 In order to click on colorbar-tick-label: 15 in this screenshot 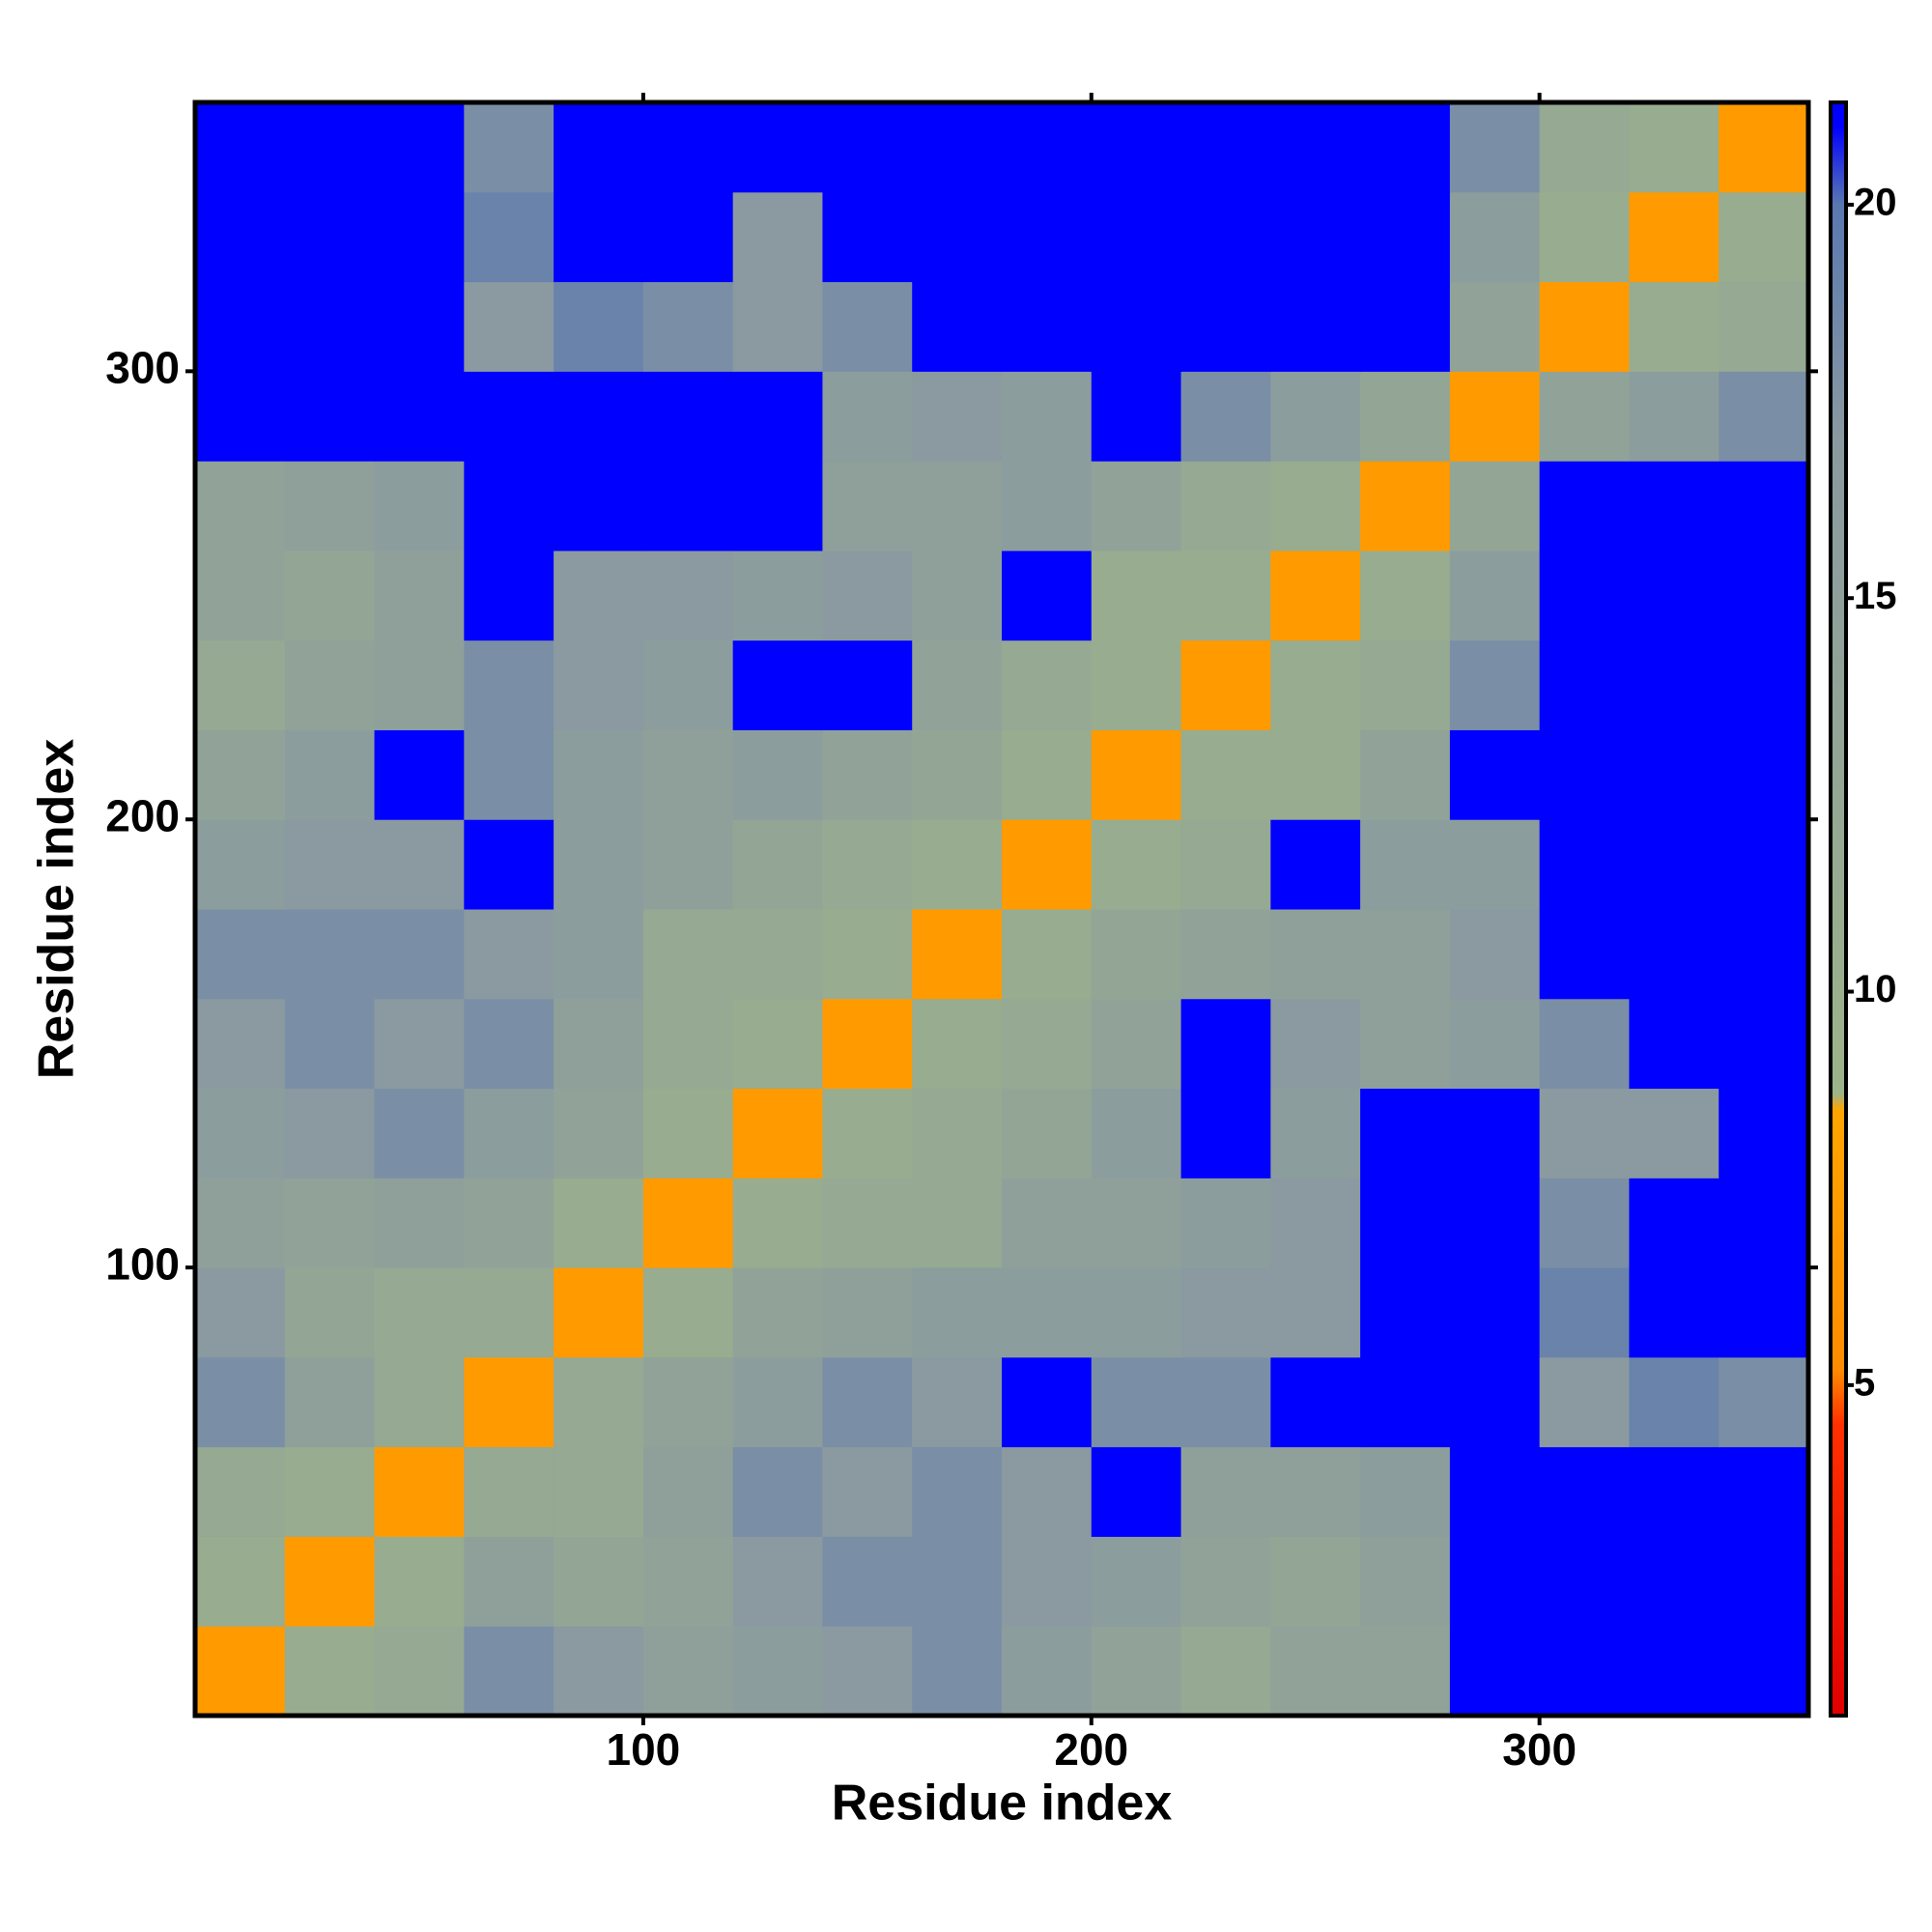, I will do `click(1875, 596)`.